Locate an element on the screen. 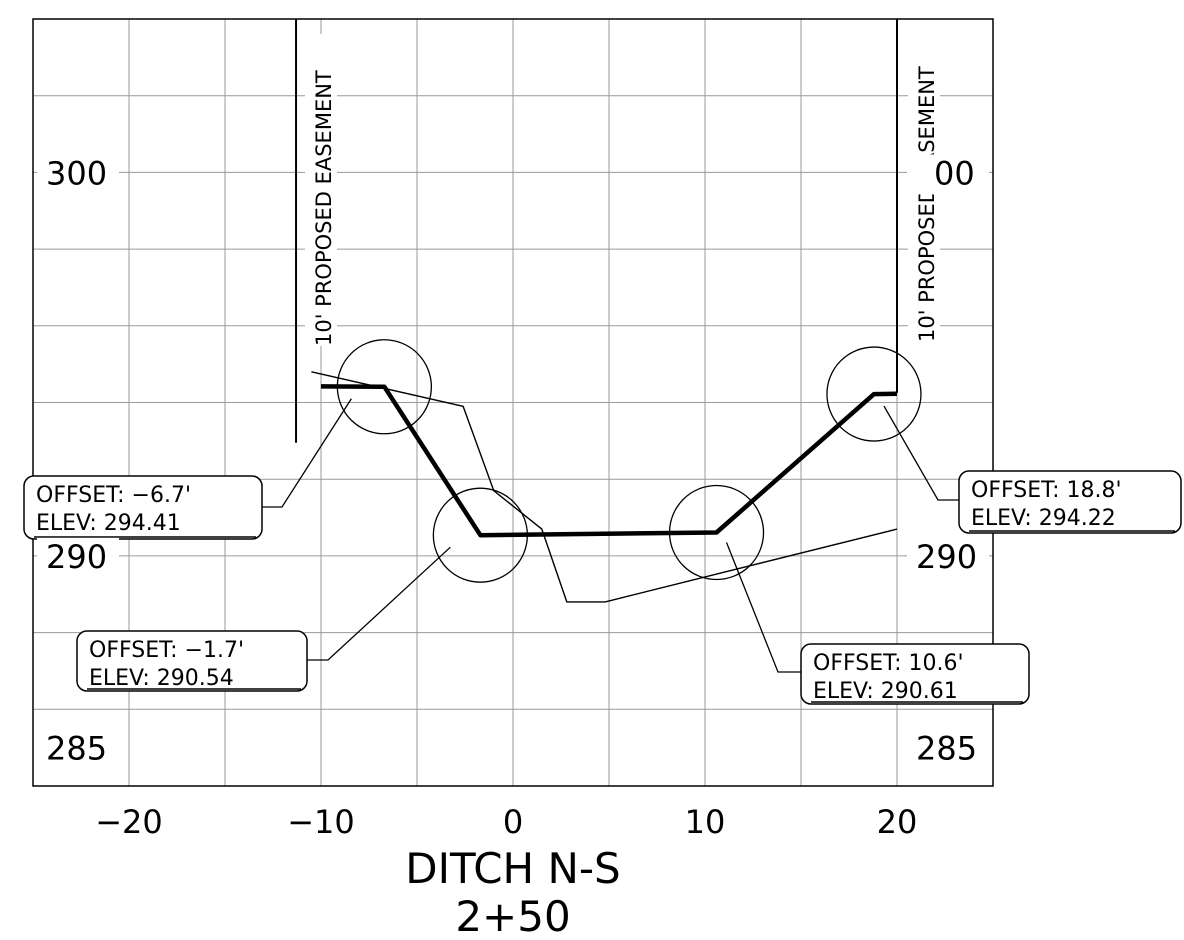 The image size is (1184, 940). callout-offset-text: OFFSET: −1.7' is located at coordinates (166, 650).